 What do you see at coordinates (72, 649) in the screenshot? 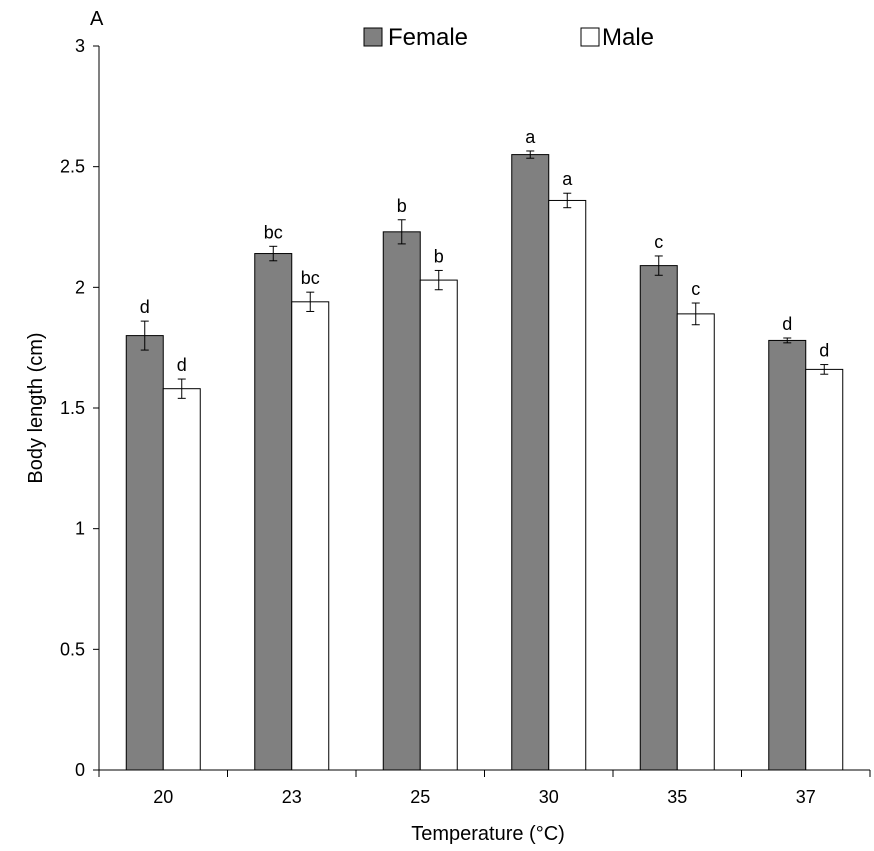
I see `y-tick-label: 0.5` at bounding box center [72, 649].